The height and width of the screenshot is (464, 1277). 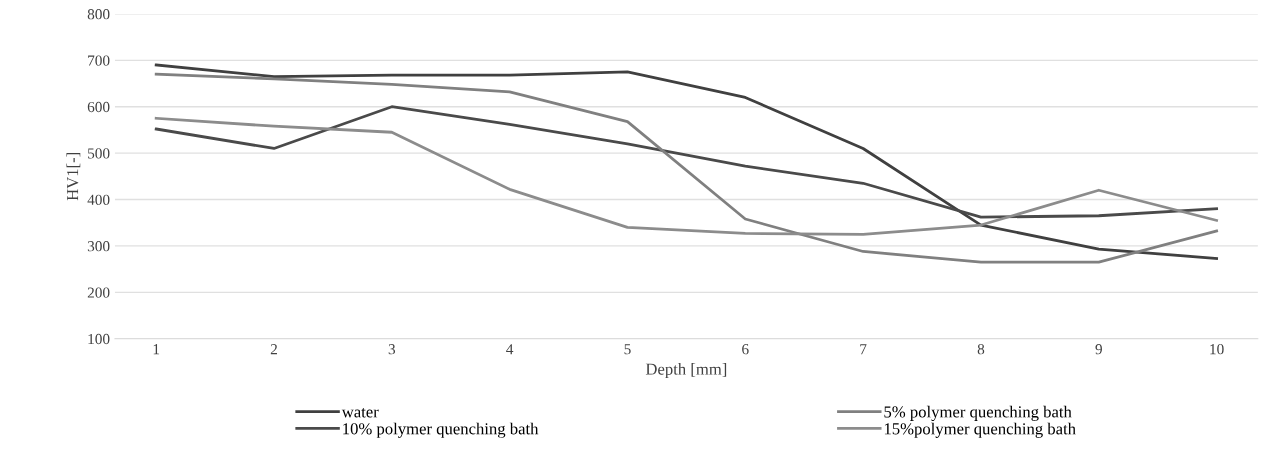 I want to click on y-tick-label: 100, so click(x=99, y=339).